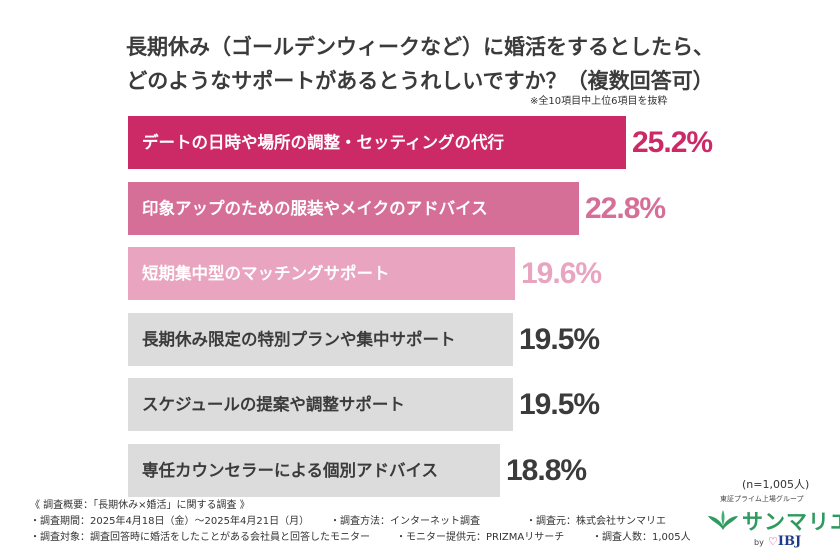  I want to click on logo-by: by, so click(759, 542).